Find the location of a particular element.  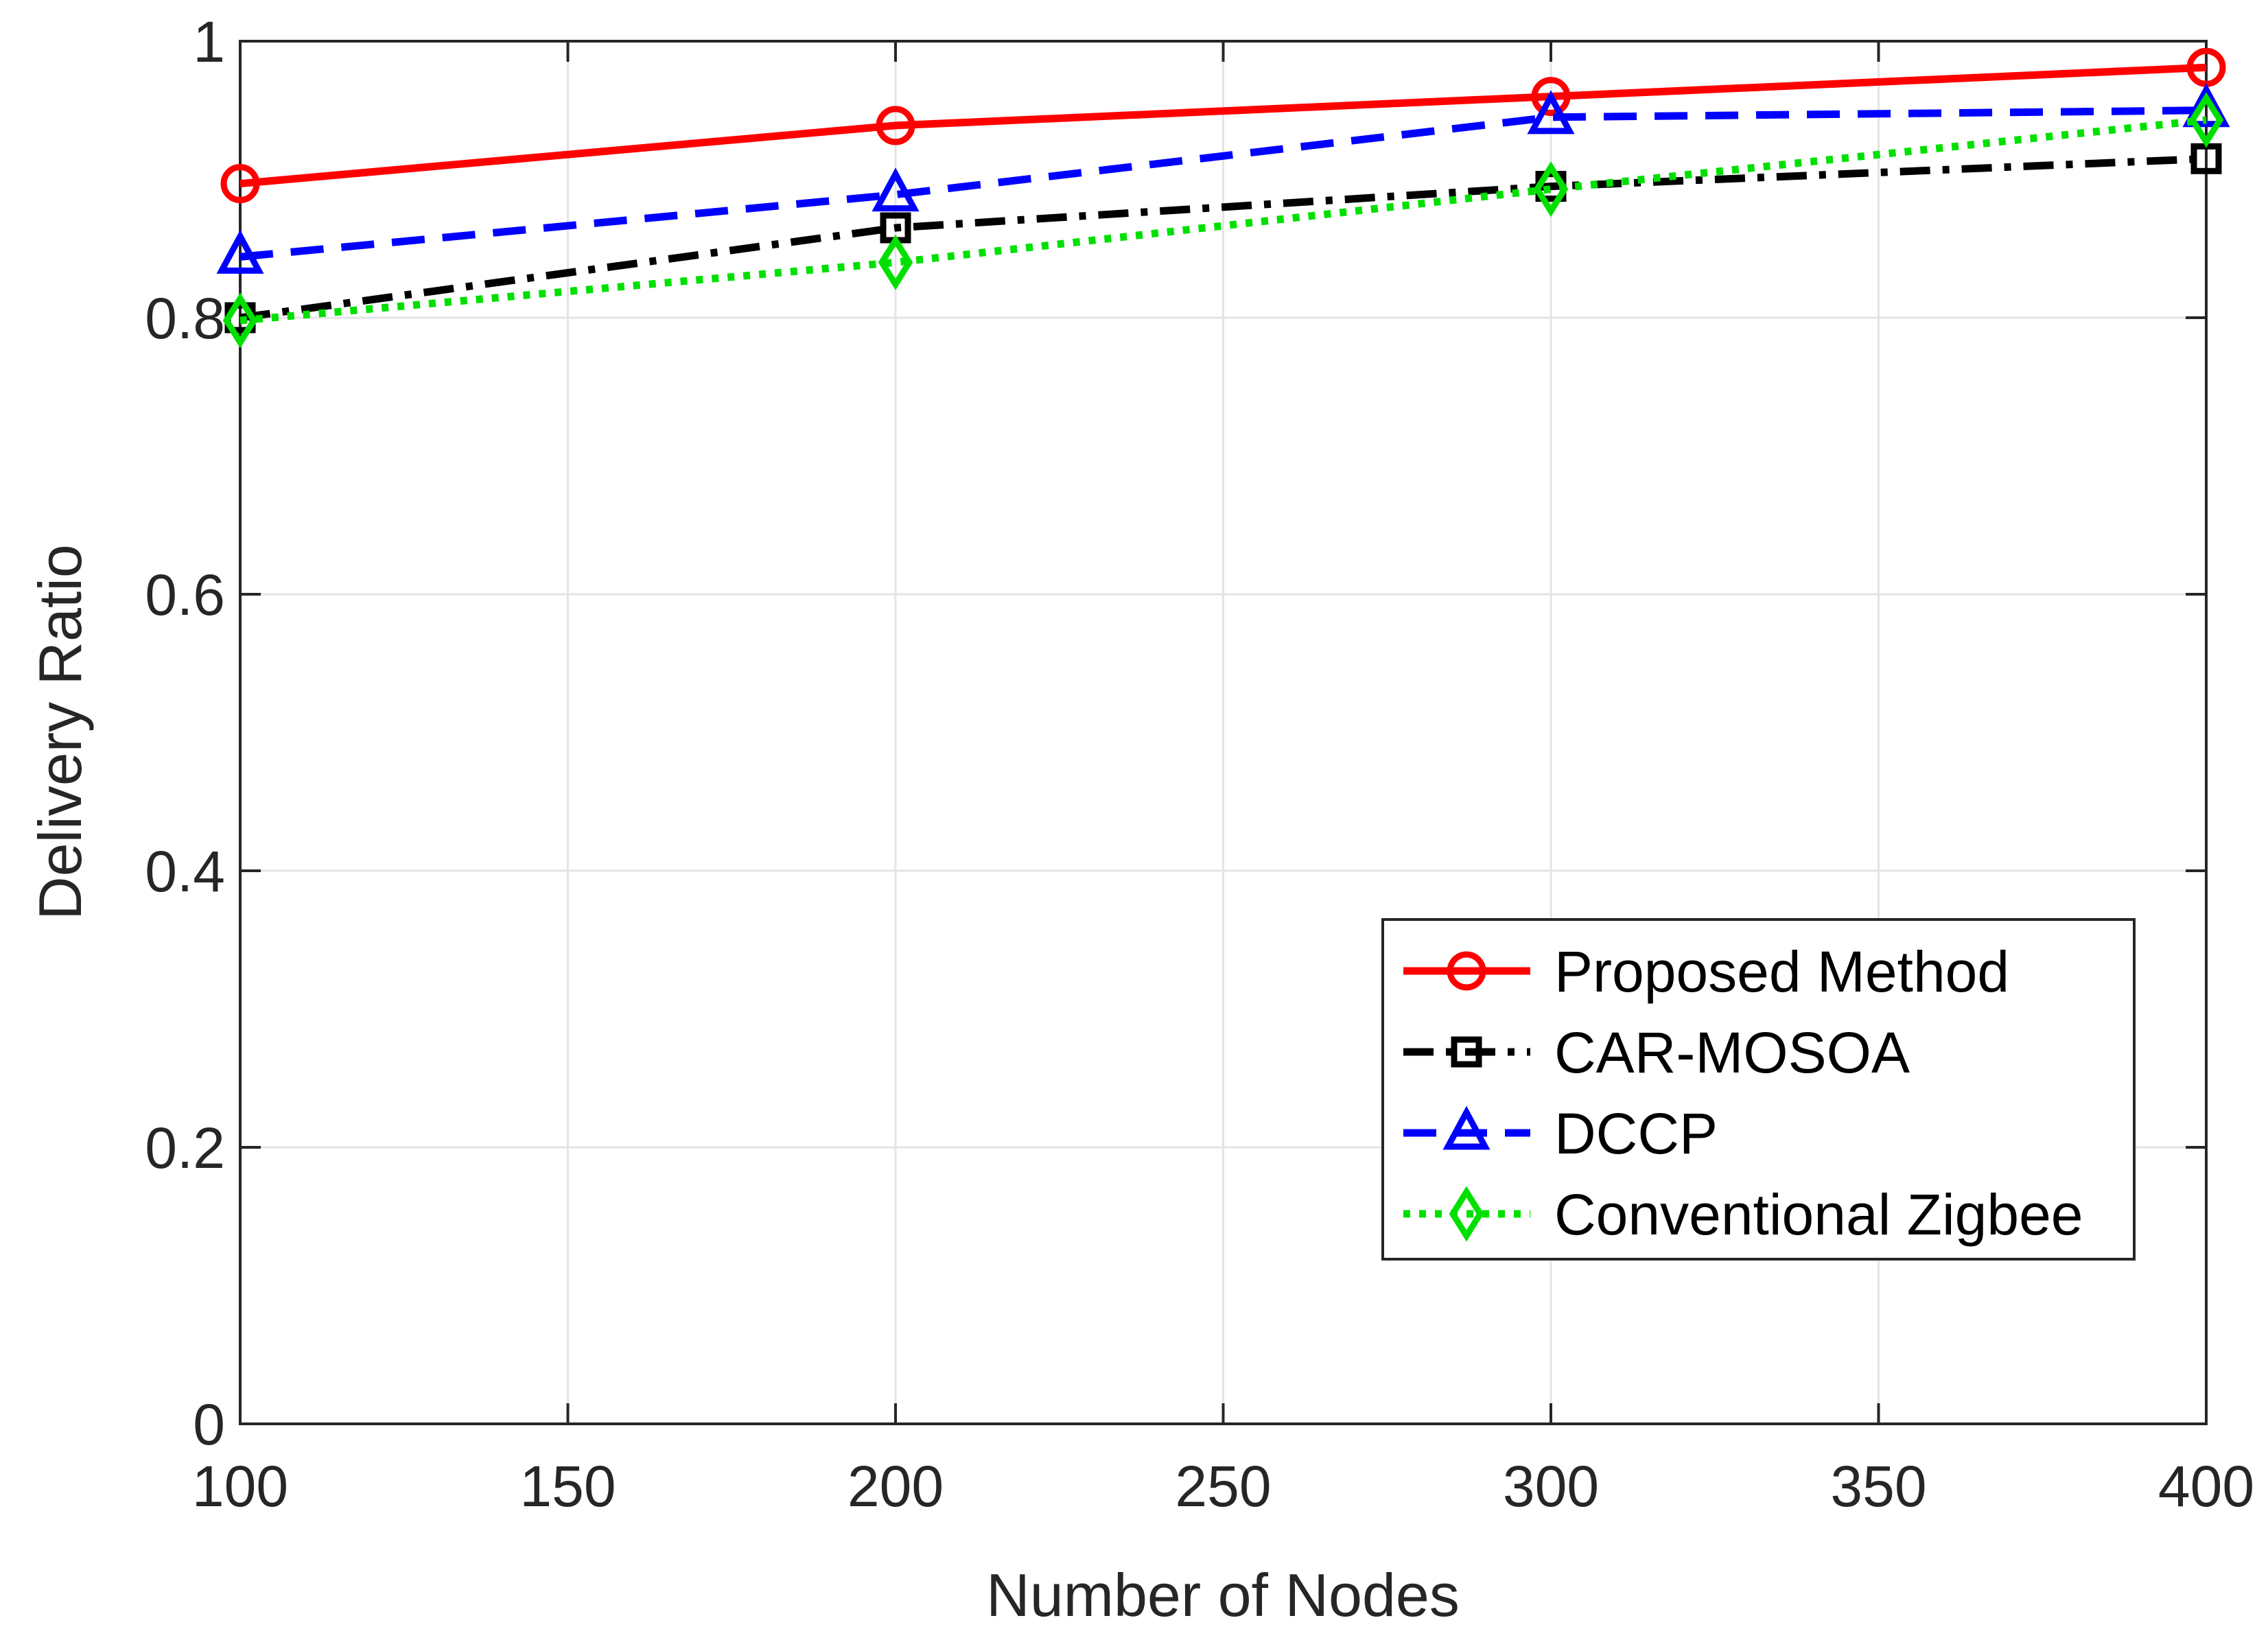

legend-label: DCCP is located at coordinates (1636, 1133).